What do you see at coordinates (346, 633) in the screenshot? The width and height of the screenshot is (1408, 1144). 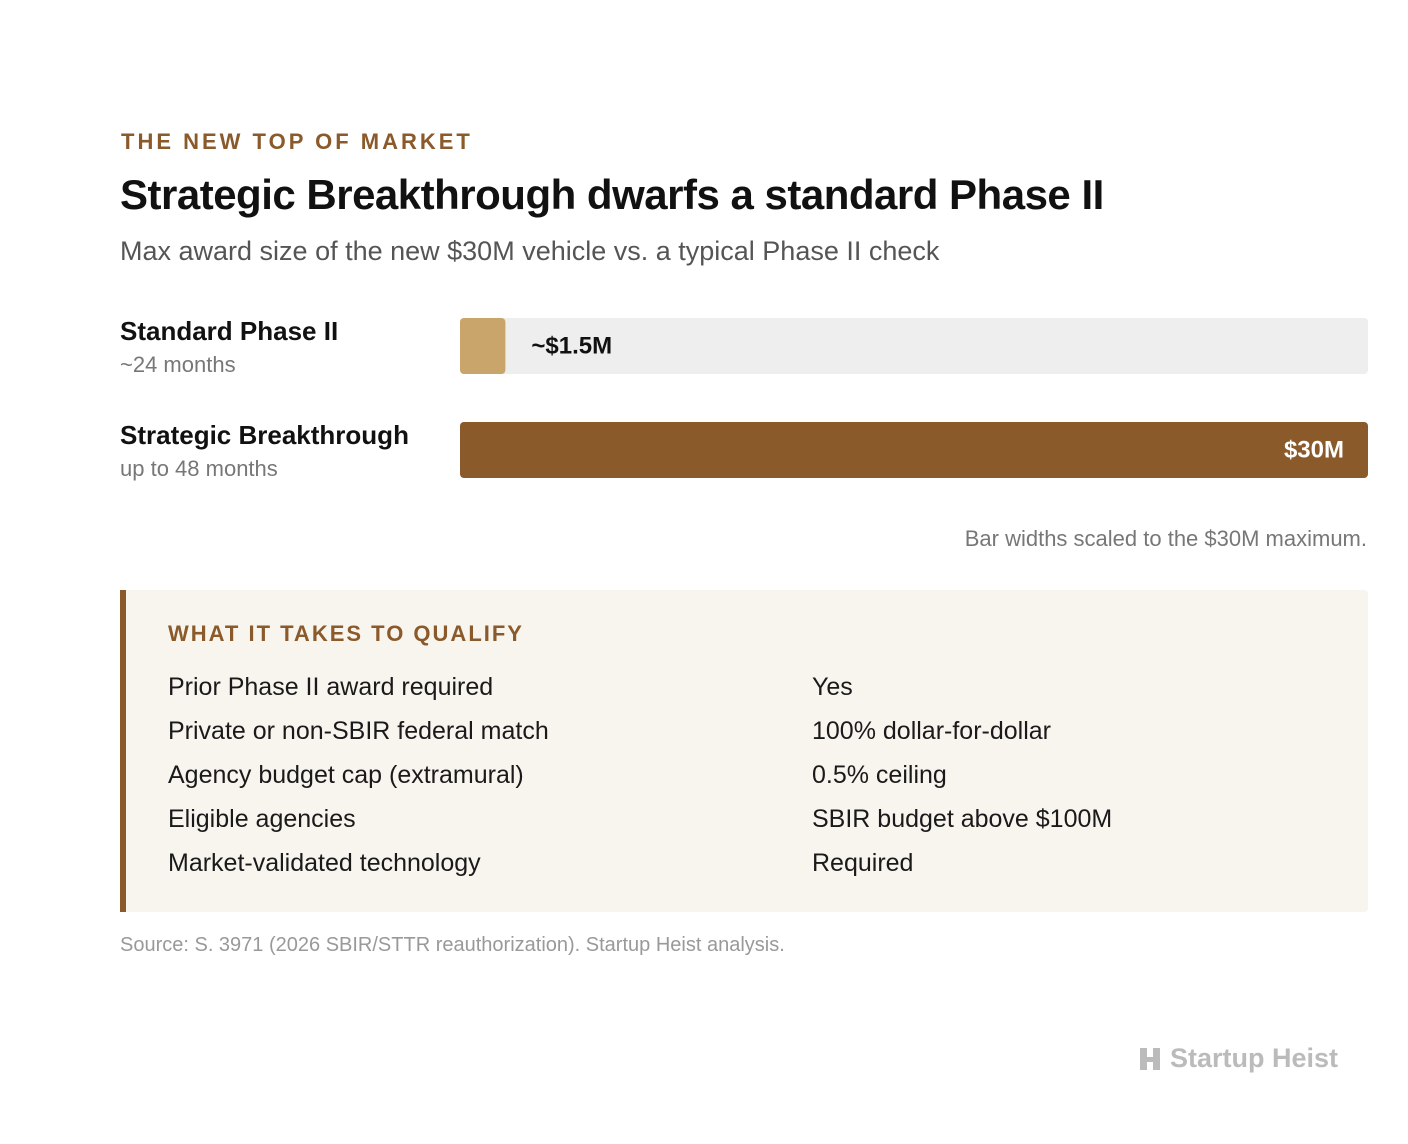 I see `panel-title: WHAT IT TAKES TO QUALIFY` at bounding box center [346, 633].